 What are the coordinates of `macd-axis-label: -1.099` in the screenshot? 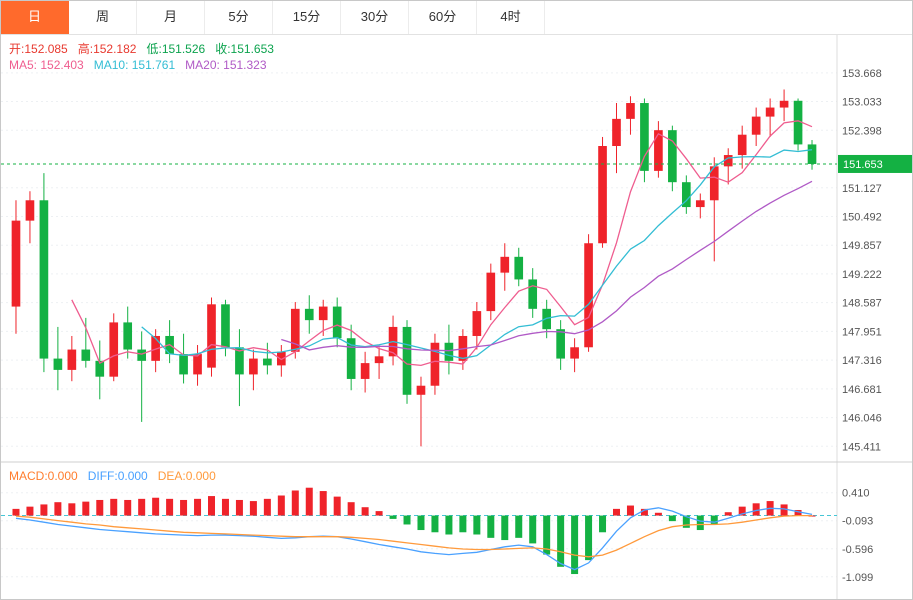 It's located at (857, 578).